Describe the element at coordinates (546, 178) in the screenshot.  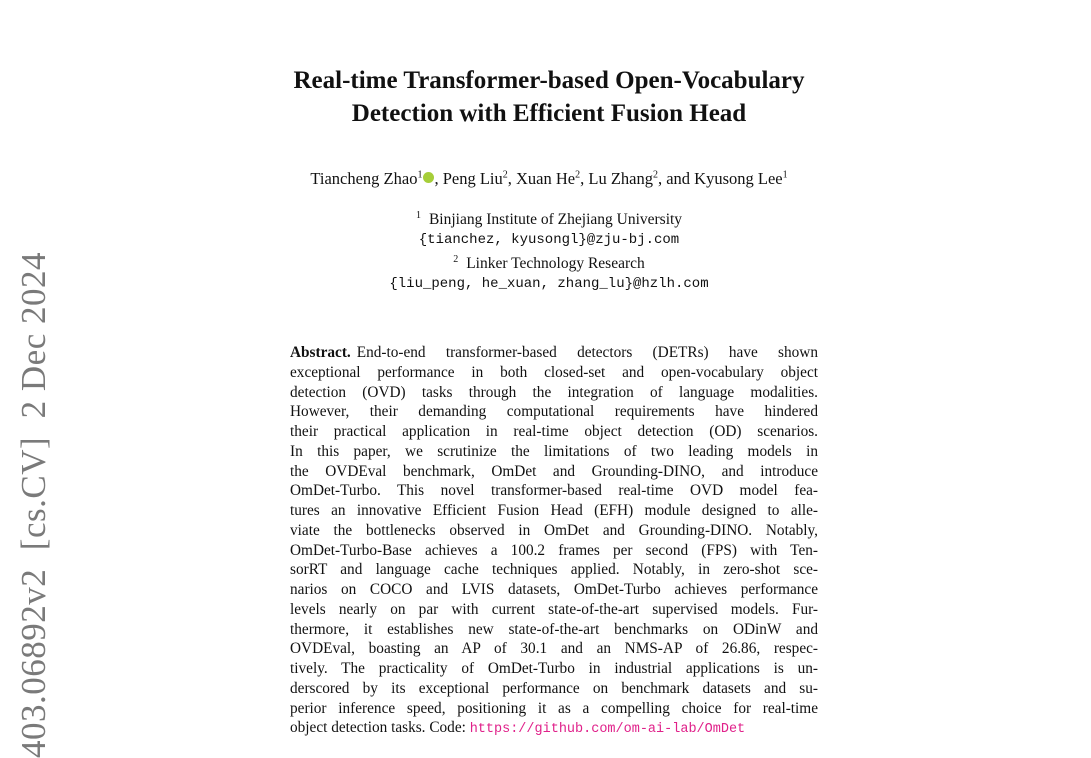
I see `author: Xuan He` at that location.